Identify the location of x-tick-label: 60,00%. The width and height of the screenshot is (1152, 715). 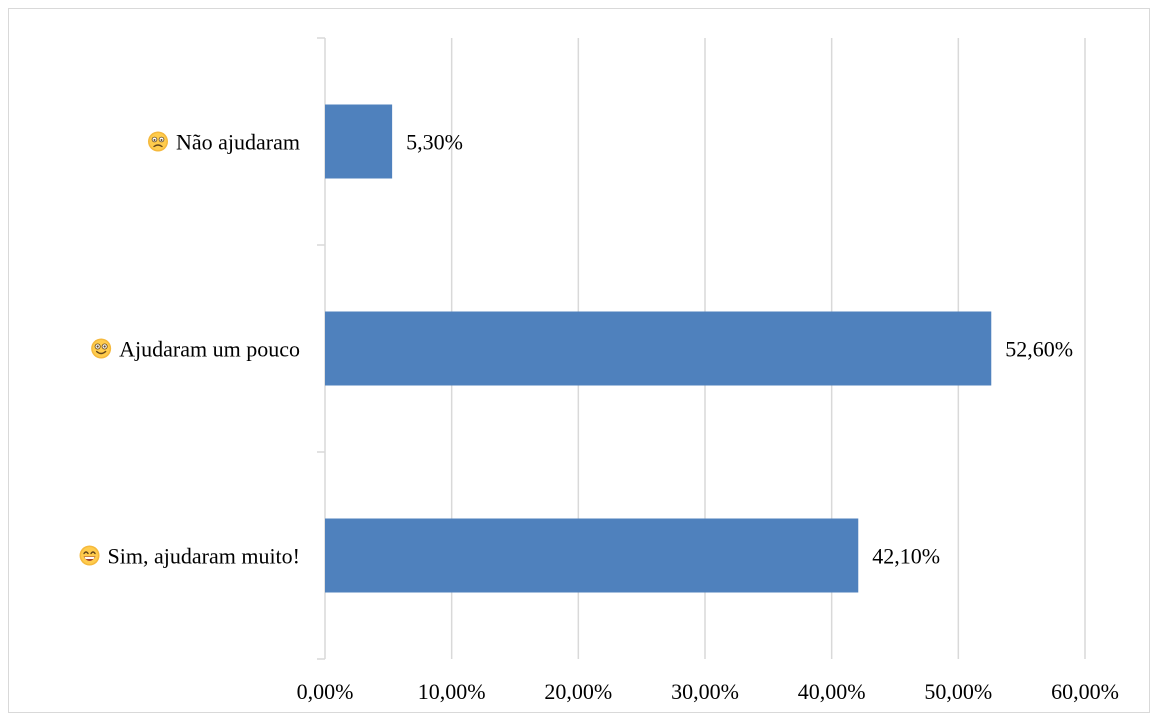
(1085, 691).